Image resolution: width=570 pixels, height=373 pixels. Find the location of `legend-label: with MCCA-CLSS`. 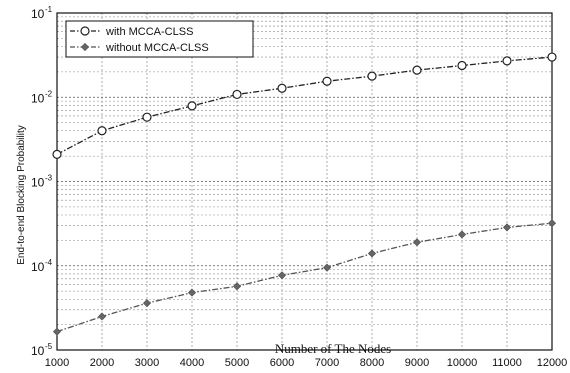

legend-label: with MCCA-CLSS is located at coordinates (149, 32).